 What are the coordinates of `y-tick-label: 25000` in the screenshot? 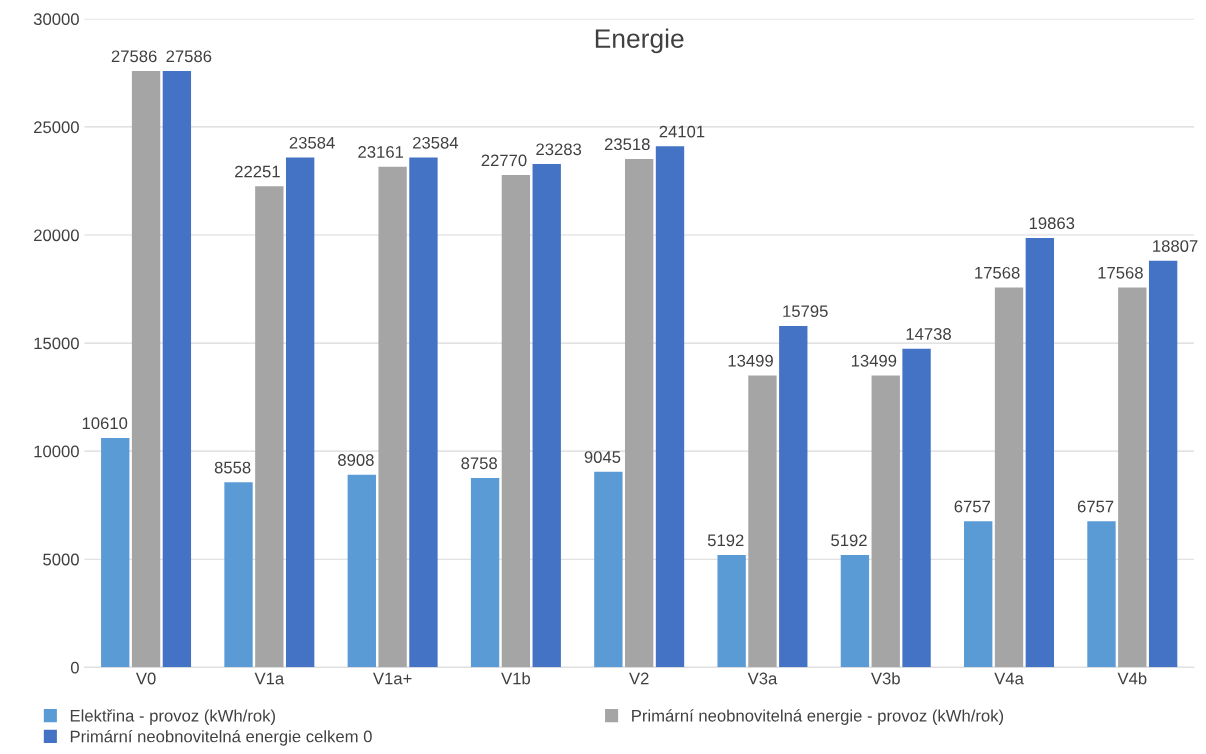 It's located at (56, 127).